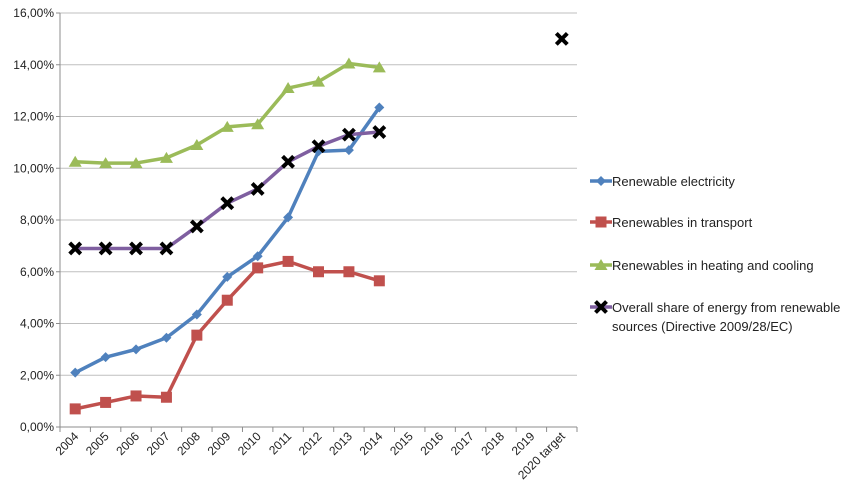 The width and height of the screenshot is (854, 497). I want to click on legend-label: sources (Directive 2009/28/EC), so click(702, 326).